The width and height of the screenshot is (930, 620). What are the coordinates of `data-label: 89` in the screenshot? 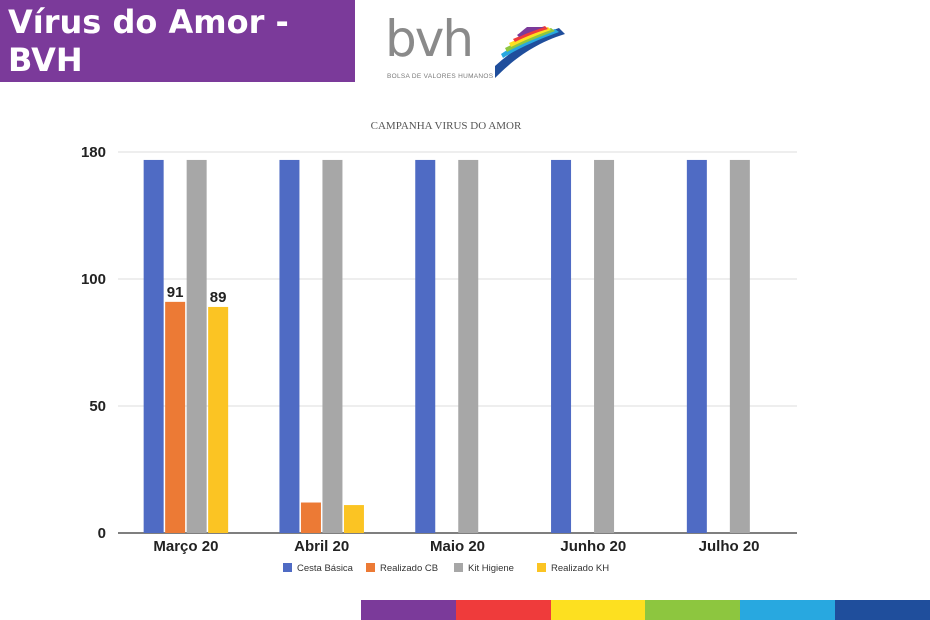 It's located at (218, 297).